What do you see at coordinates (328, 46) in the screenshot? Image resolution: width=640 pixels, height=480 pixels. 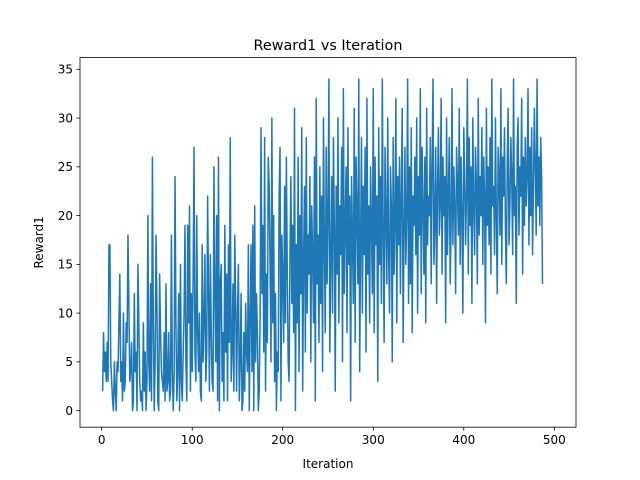 I see `chart-title: Reward1 vs Iteration` at bounding box center [328, 46].